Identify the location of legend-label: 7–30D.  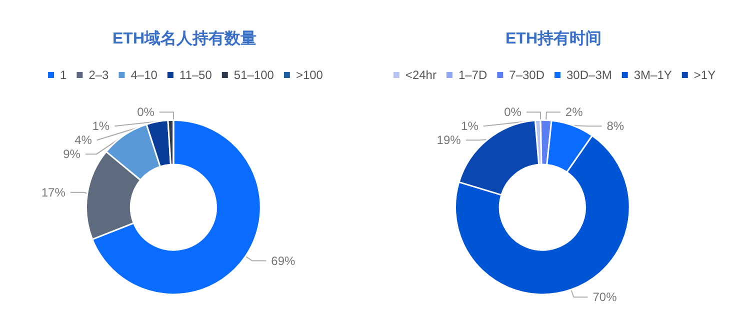
(527, 75).